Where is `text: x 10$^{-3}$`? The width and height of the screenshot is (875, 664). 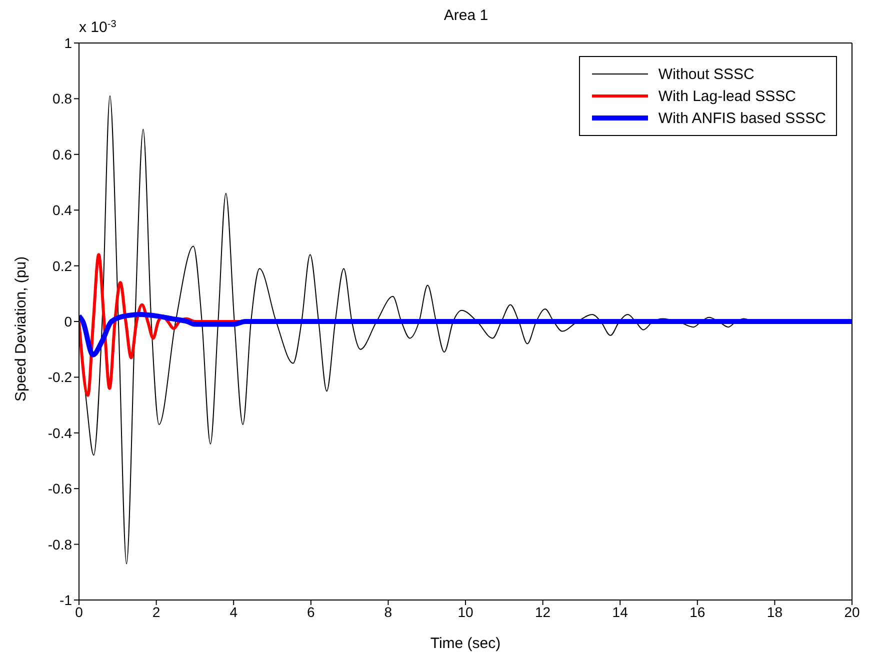
text: x 10$^{-3}$ is located at coordinates (98, 27).